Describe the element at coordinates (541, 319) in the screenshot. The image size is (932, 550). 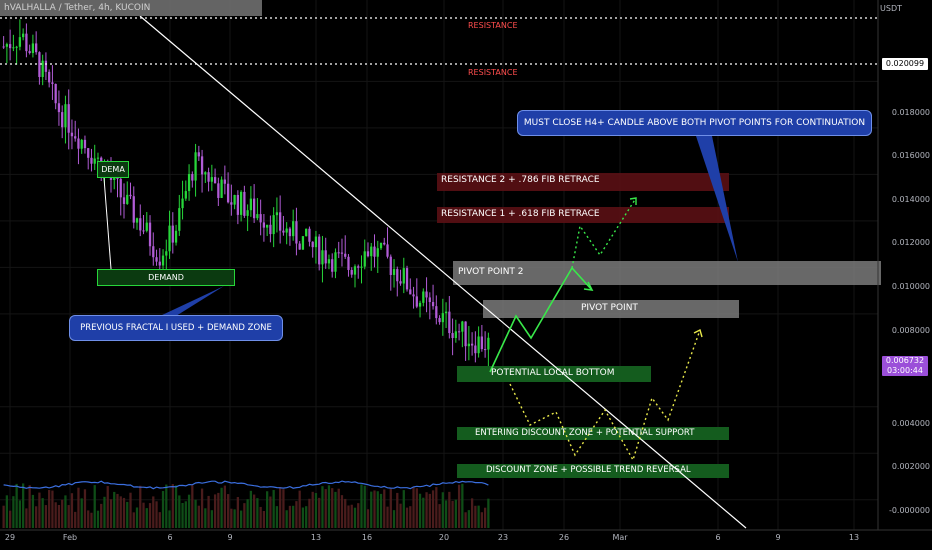
I see `projected-path-main` at that location.